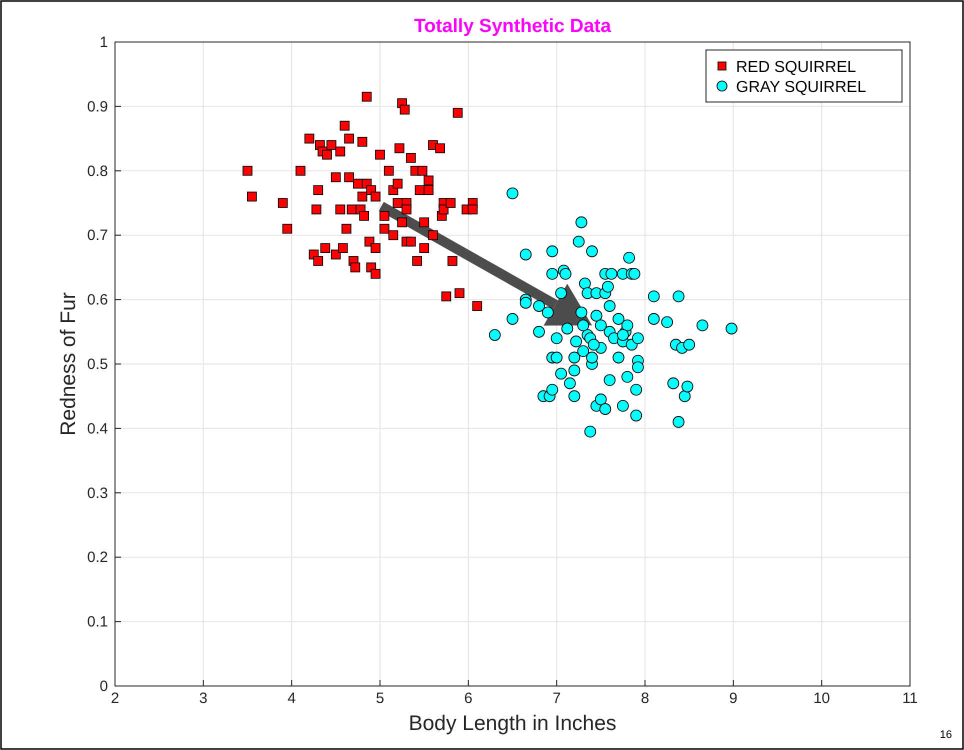 The height and width of the screenshot is (750, 964). I want to click on x-tick-label: 5, so click(380, 698).